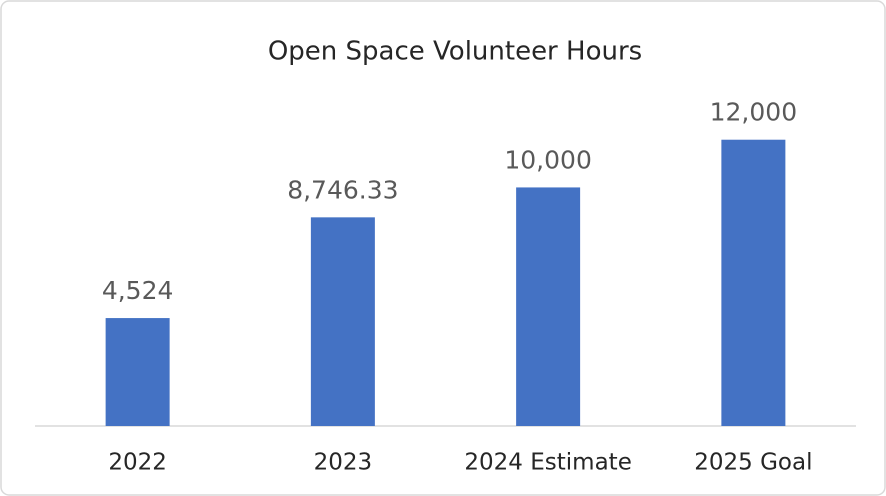  I want to click on data-label: 10,000, so click(547, 159).